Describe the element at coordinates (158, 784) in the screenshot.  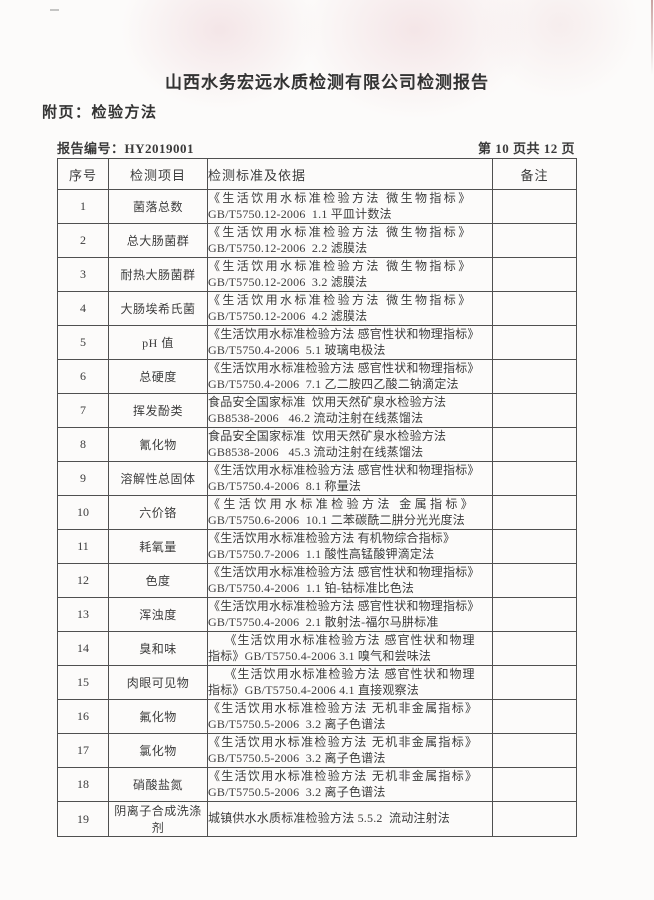
I see `row-test-item: 硝酸盐氮` at that location.